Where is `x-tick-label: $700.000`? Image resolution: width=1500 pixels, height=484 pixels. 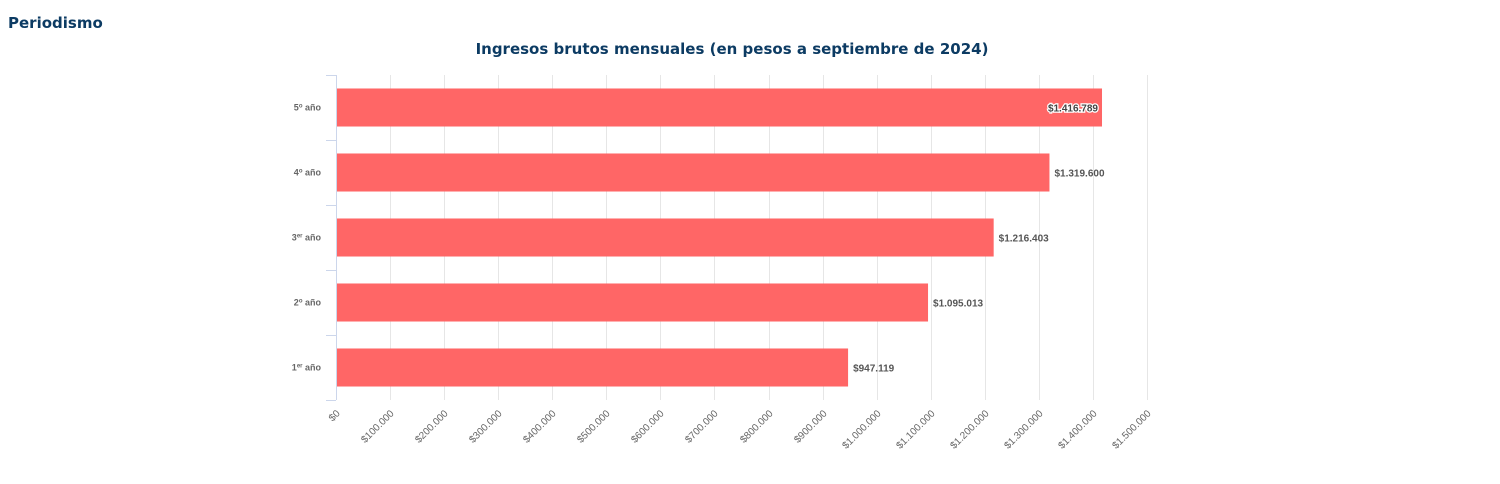 x-tick-label: $700.000 is located at coordinates (702, 427).